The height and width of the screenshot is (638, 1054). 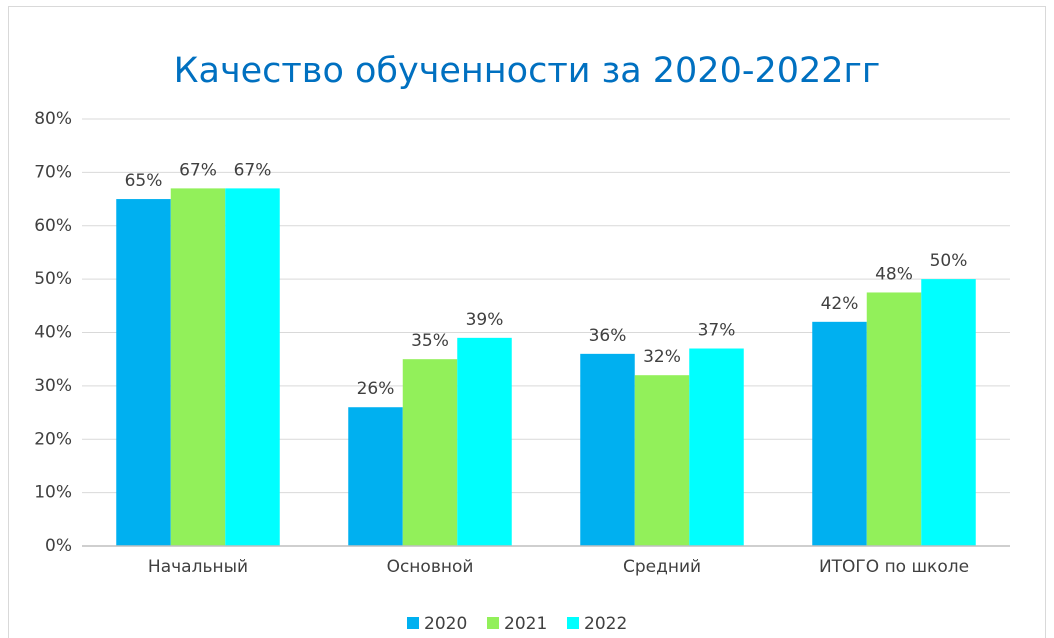 I want to click on legend-label: 2020, so click(x=445, y=624).